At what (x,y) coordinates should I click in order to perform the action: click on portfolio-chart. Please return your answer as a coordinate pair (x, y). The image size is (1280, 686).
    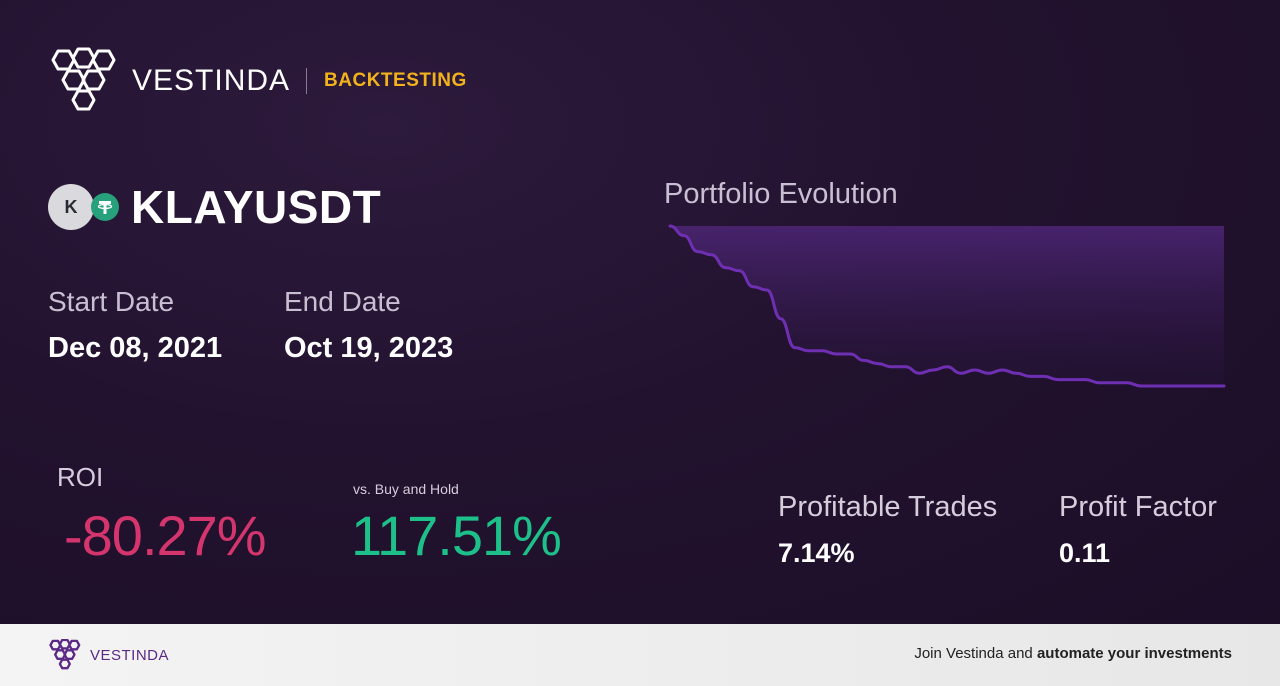
    Looking at the image, I should click on (947, 306).